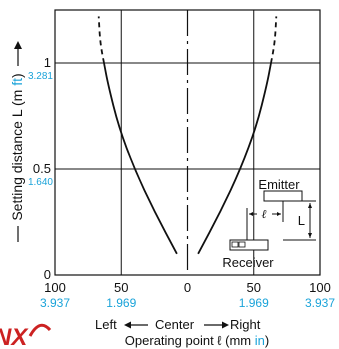 This screenshot has height=349, width=339. Describe the element at coordinates (40, 182) in the screenshot. I see `y-tick-ft: 1.640` at that location.